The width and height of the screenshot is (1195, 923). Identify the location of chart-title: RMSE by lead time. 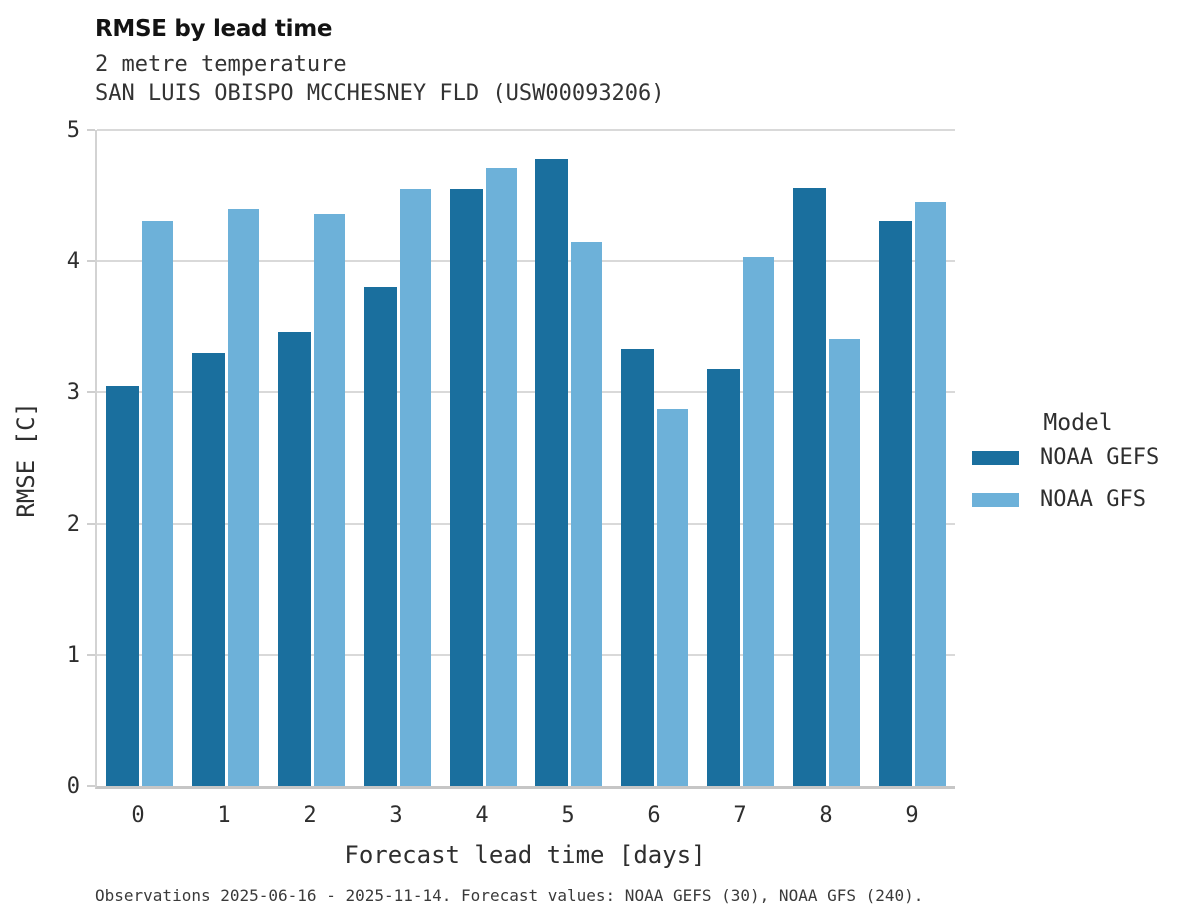
(214, 29).